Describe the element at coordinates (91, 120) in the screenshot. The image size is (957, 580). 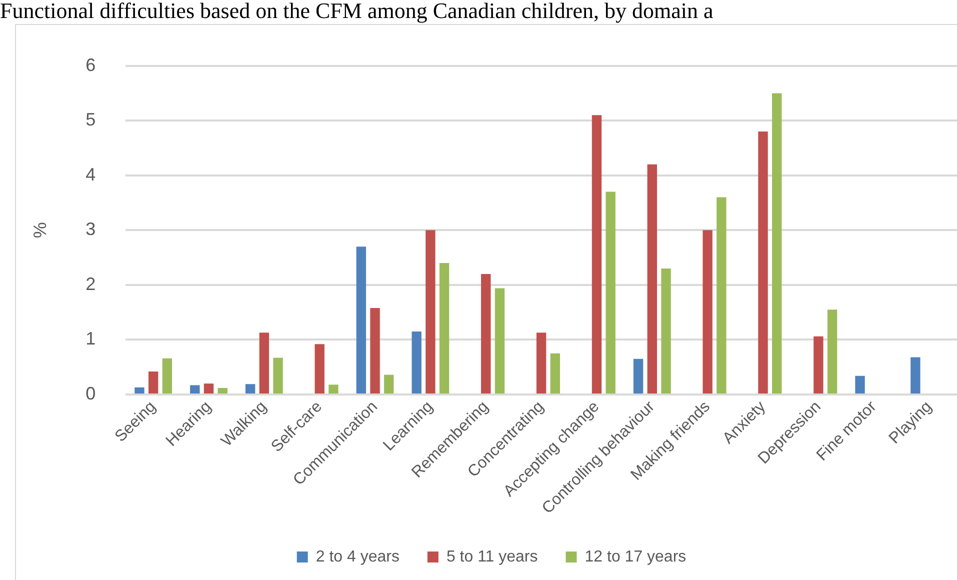
I see `y-tick-label: 5` at that location.